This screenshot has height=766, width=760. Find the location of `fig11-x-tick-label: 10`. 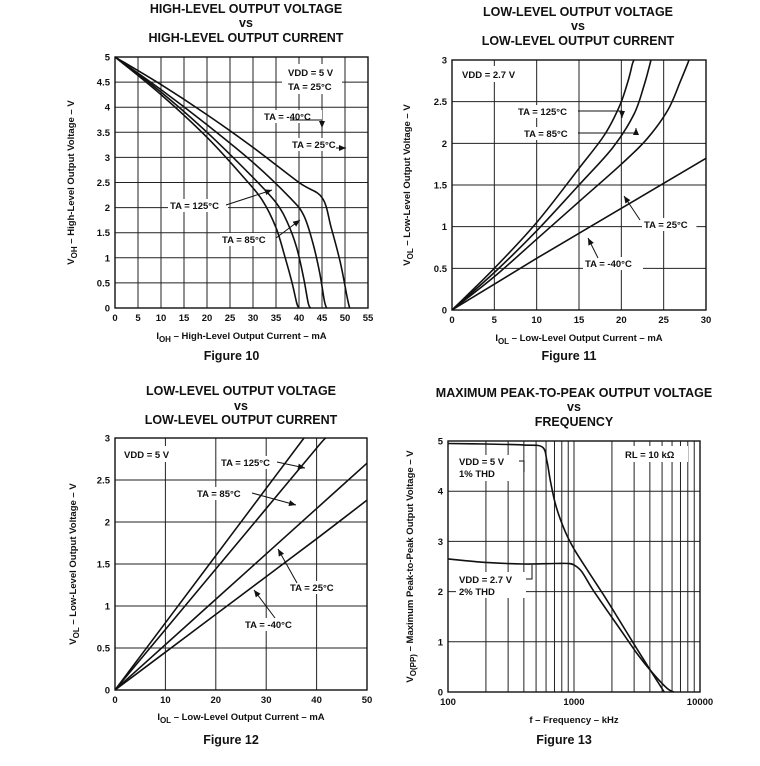

fig11-x-tick-label: 10 is located at coordinates (536, 320).